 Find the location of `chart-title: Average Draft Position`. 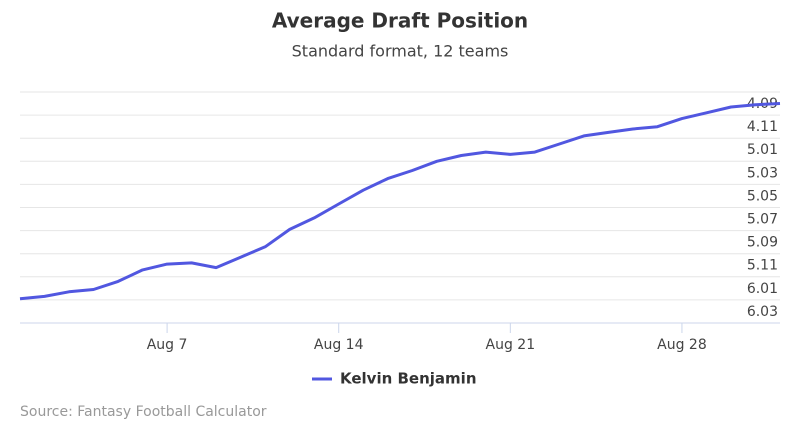

chart-title: Average Draft Position is located at coordinates (400, 21).